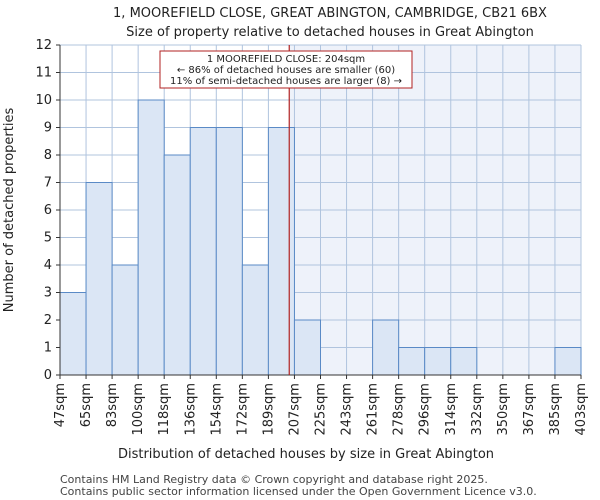  I want to click on bar-189sqm, so click(281, 251).